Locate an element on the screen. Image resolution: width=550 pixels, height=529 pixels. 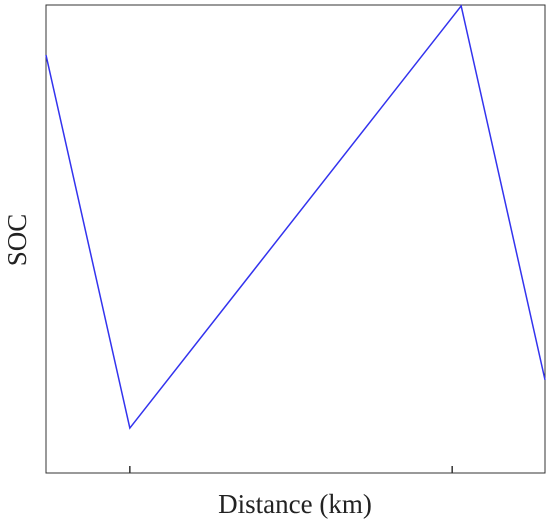
x-axis-label: Distance (km) is located at coordinates (295, 504).